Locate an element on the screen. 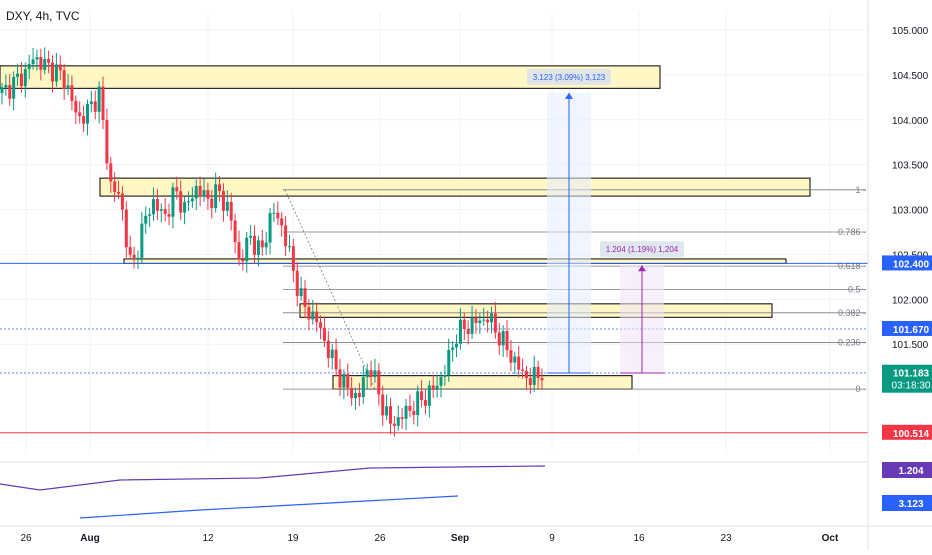 This screenshot has height=555, width=932. price-tag-102400-box is located at coordinates (907, 263).